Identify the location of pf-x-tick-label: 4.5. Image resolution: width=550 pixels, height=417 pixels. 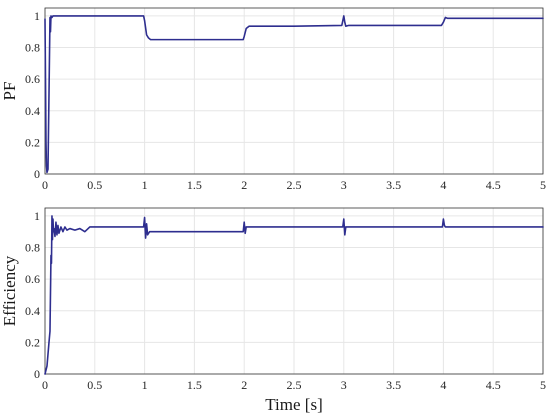
(493, 185).